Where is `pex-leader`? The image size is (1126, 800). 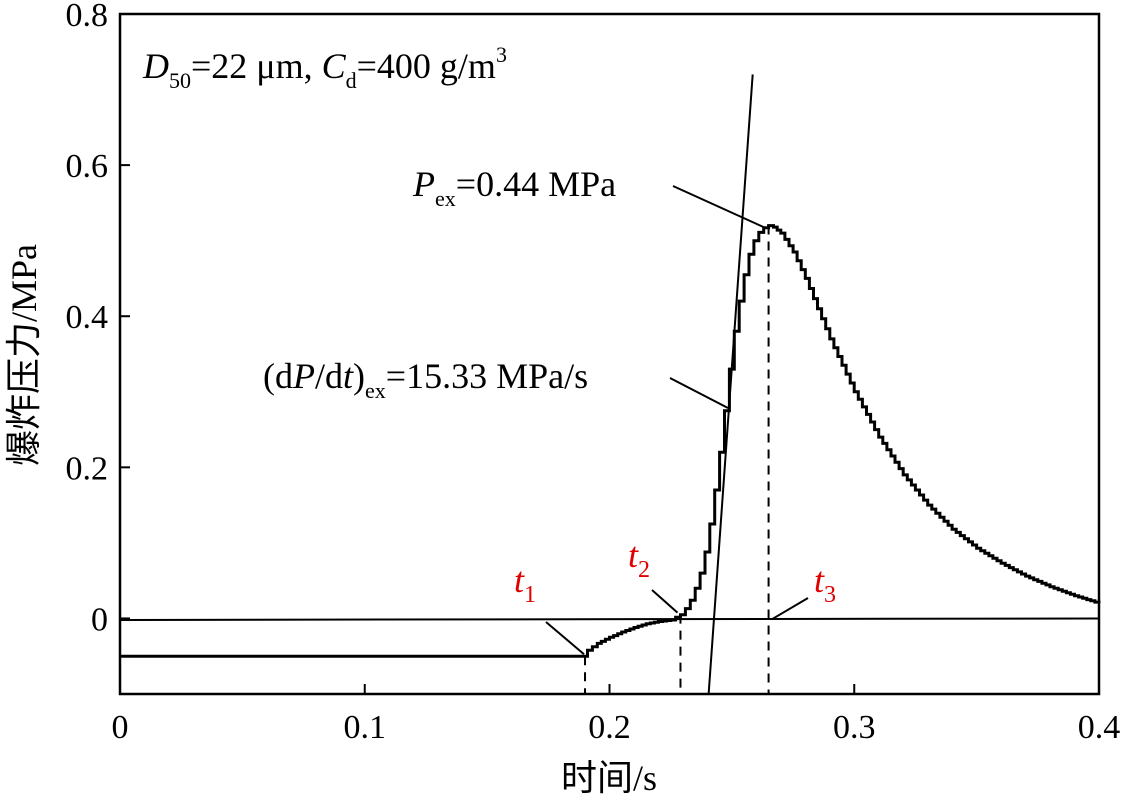 pex-leader is located at coordinates (719, 207).